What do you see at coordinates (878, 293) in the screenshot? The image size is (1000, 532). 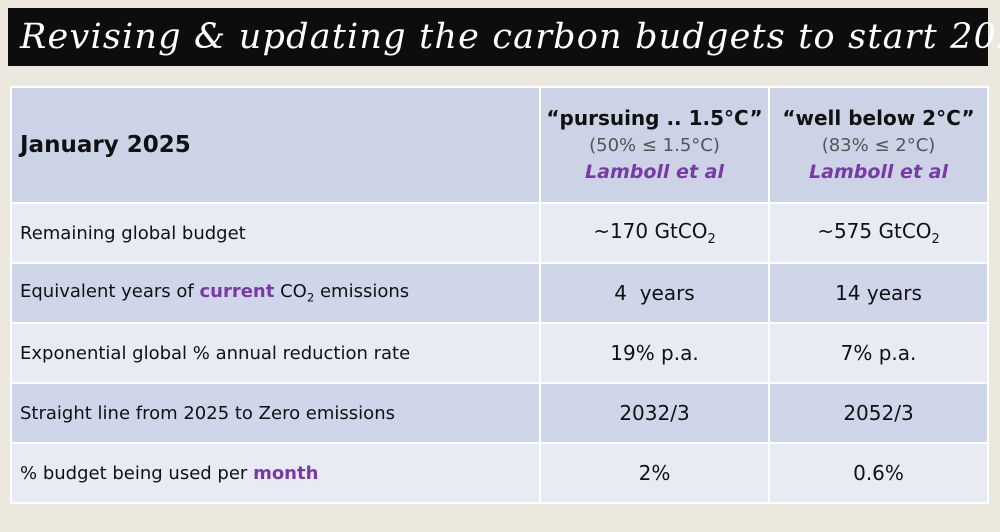 I see `row-value-2c: 14 years` at bounding box center [878, 293].